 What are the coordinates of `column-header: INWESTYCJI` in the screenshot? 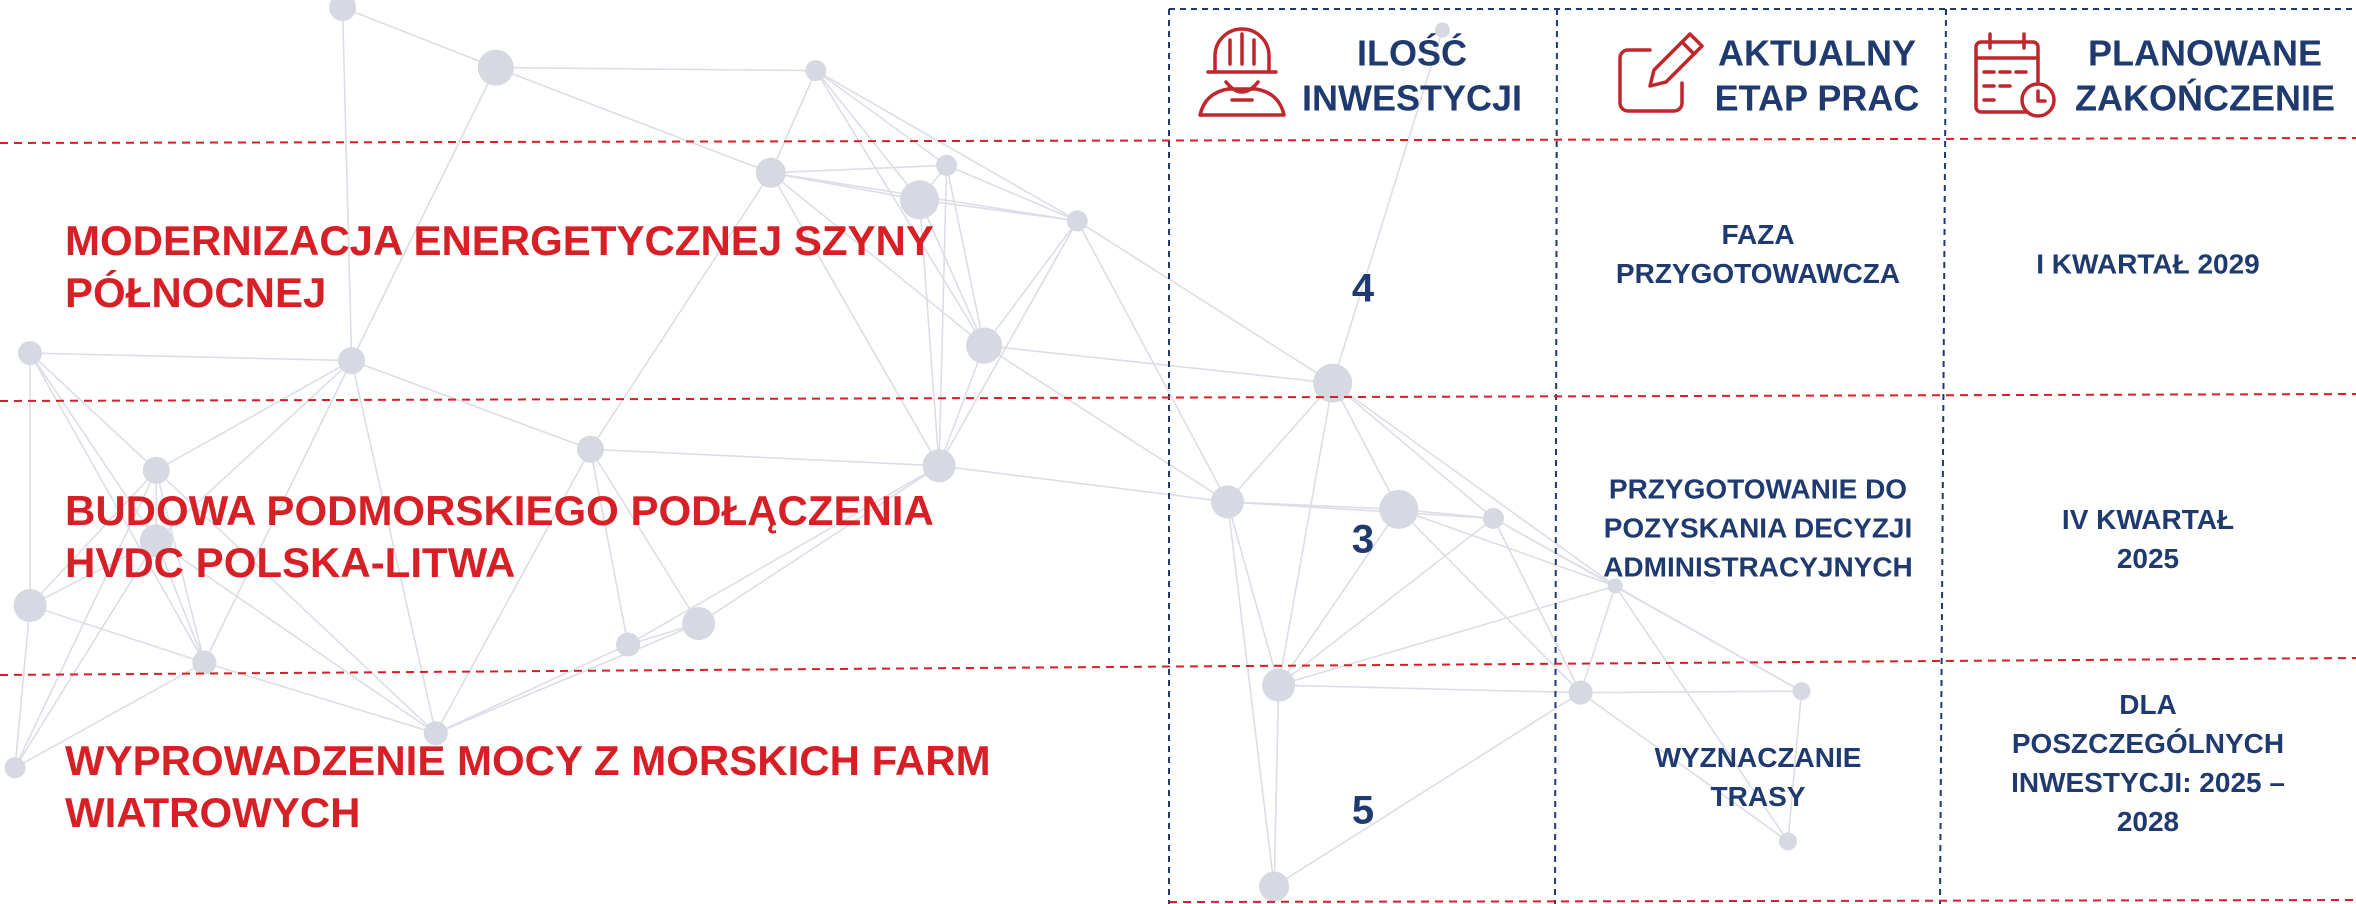 It's located at (1412, 98).